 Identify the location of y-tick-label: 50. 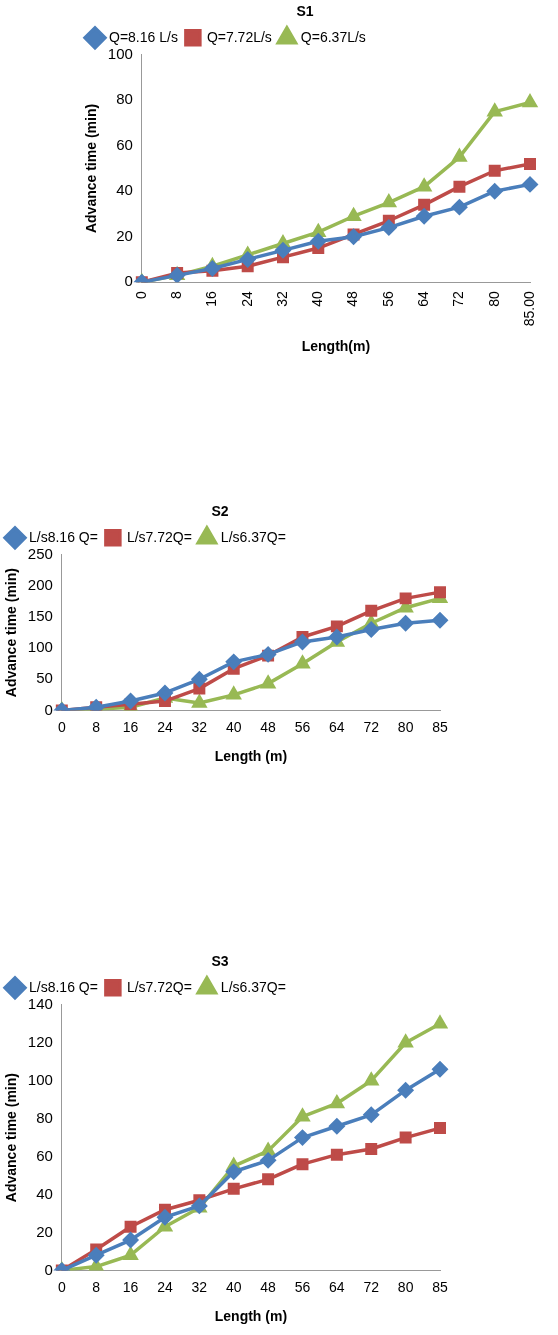
(44, 678).